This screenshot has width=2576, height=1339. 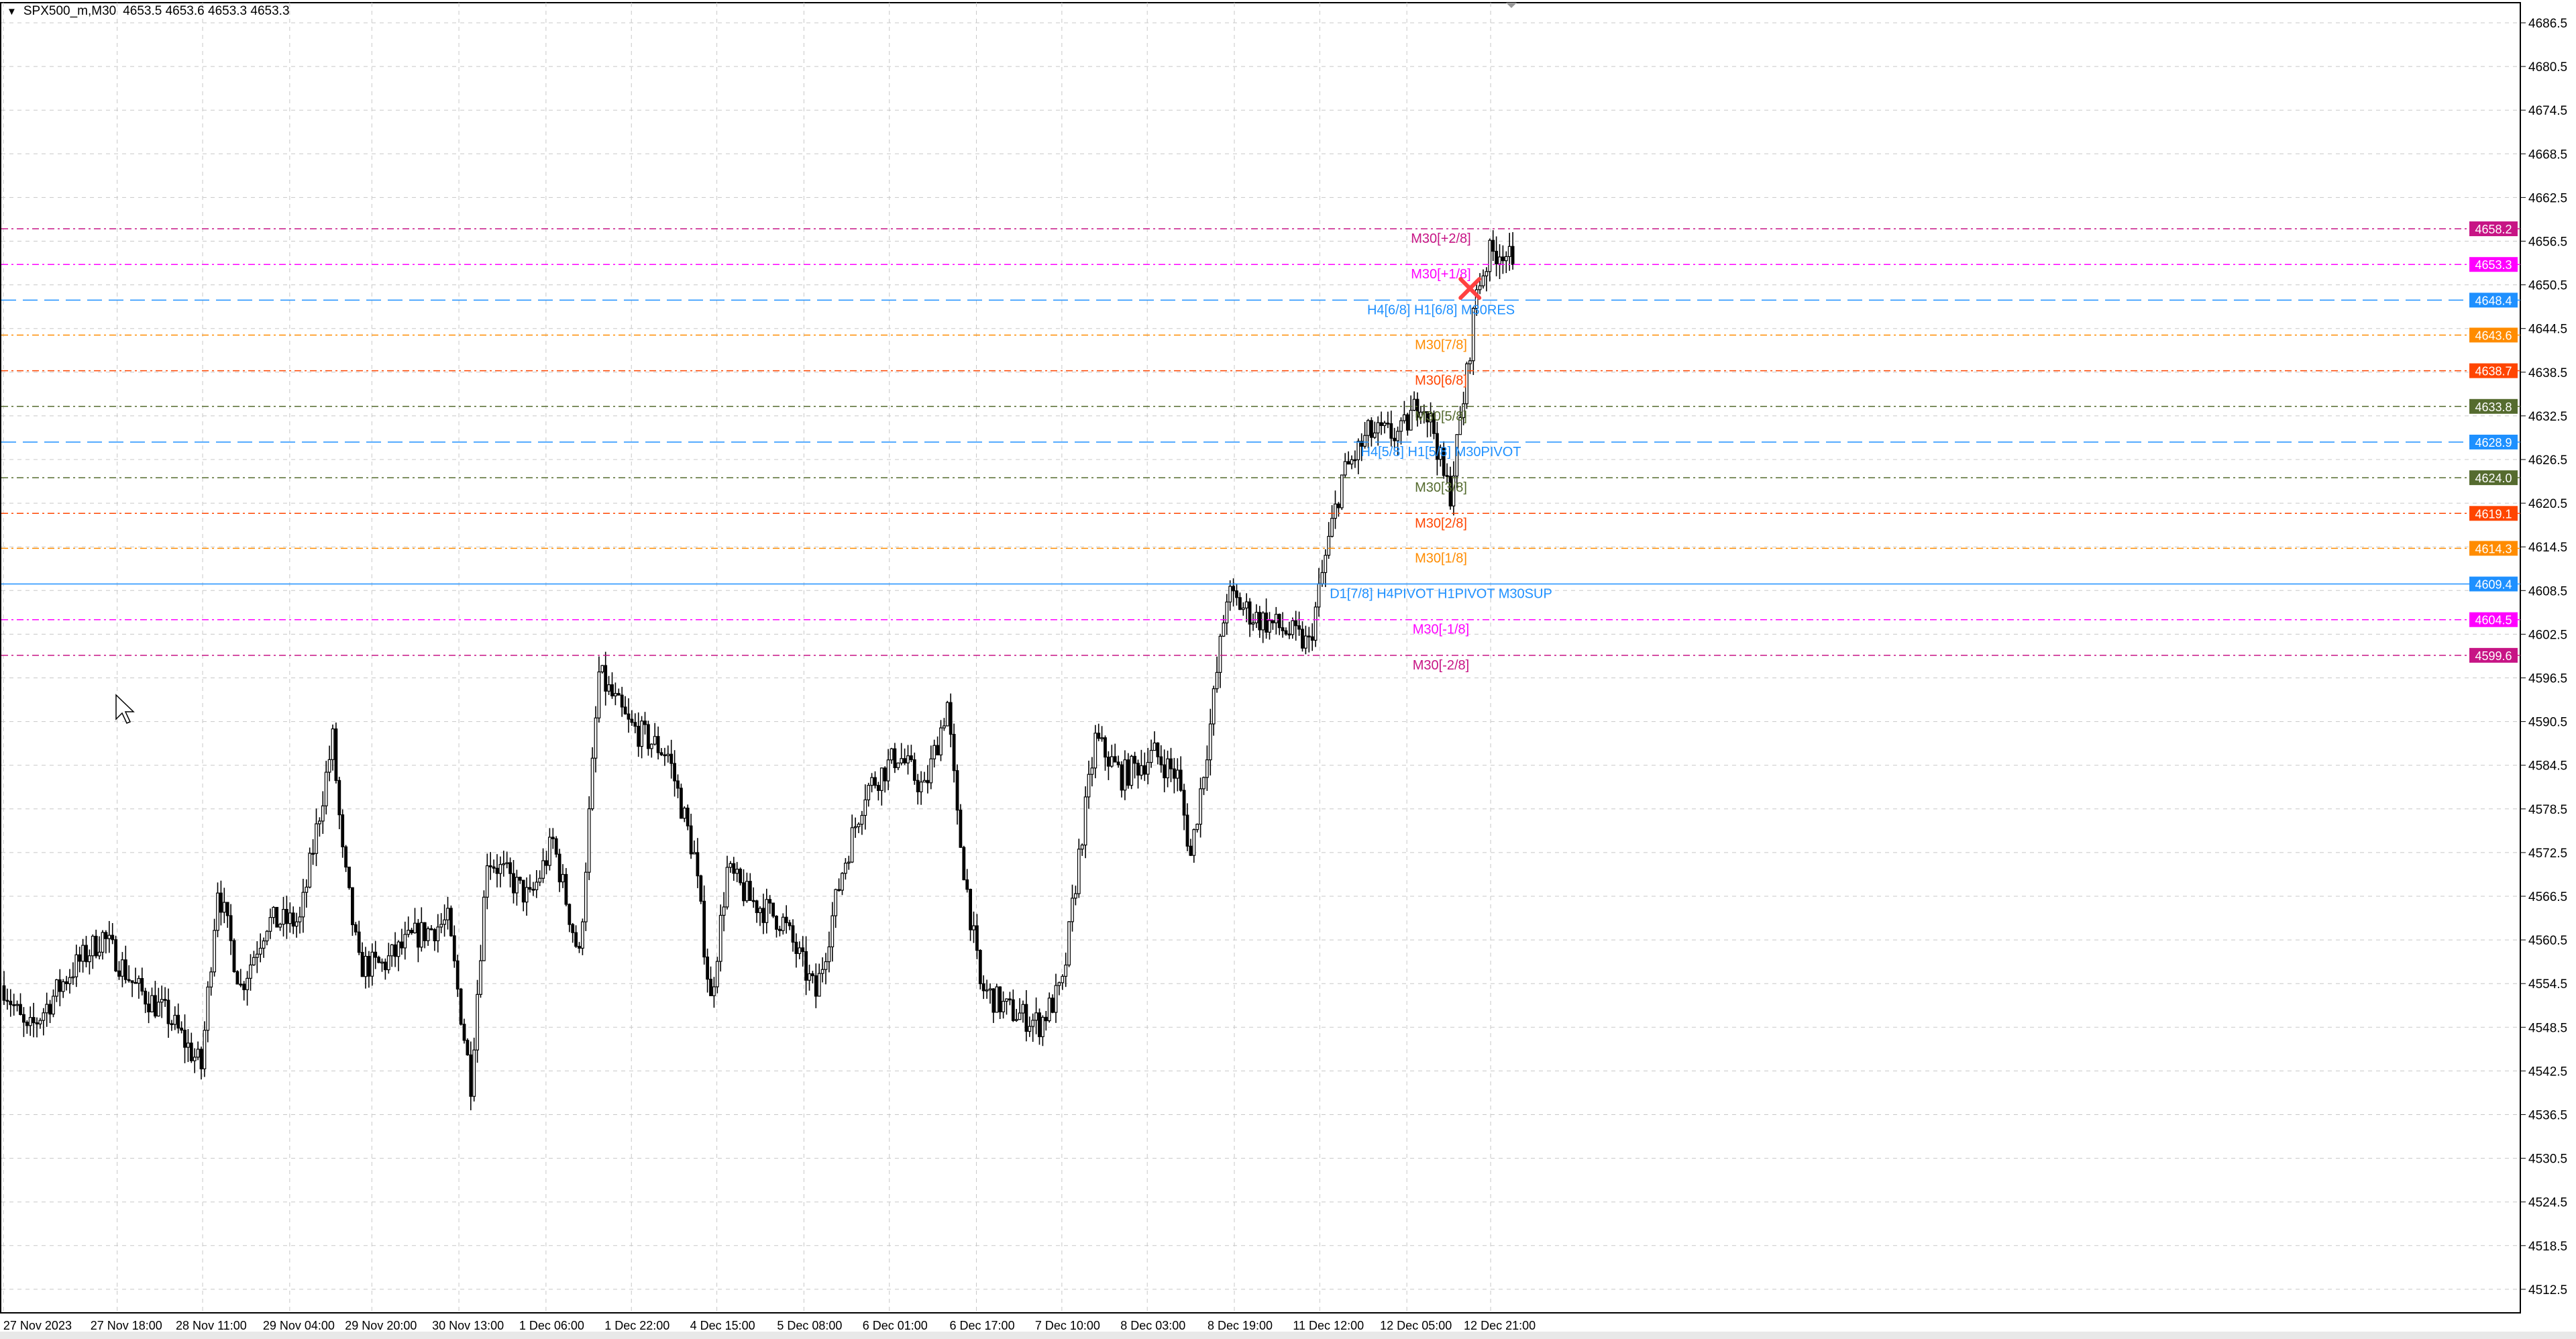 I want to click on price-tick-label: 4566.5, so click(x=2547, y=897).